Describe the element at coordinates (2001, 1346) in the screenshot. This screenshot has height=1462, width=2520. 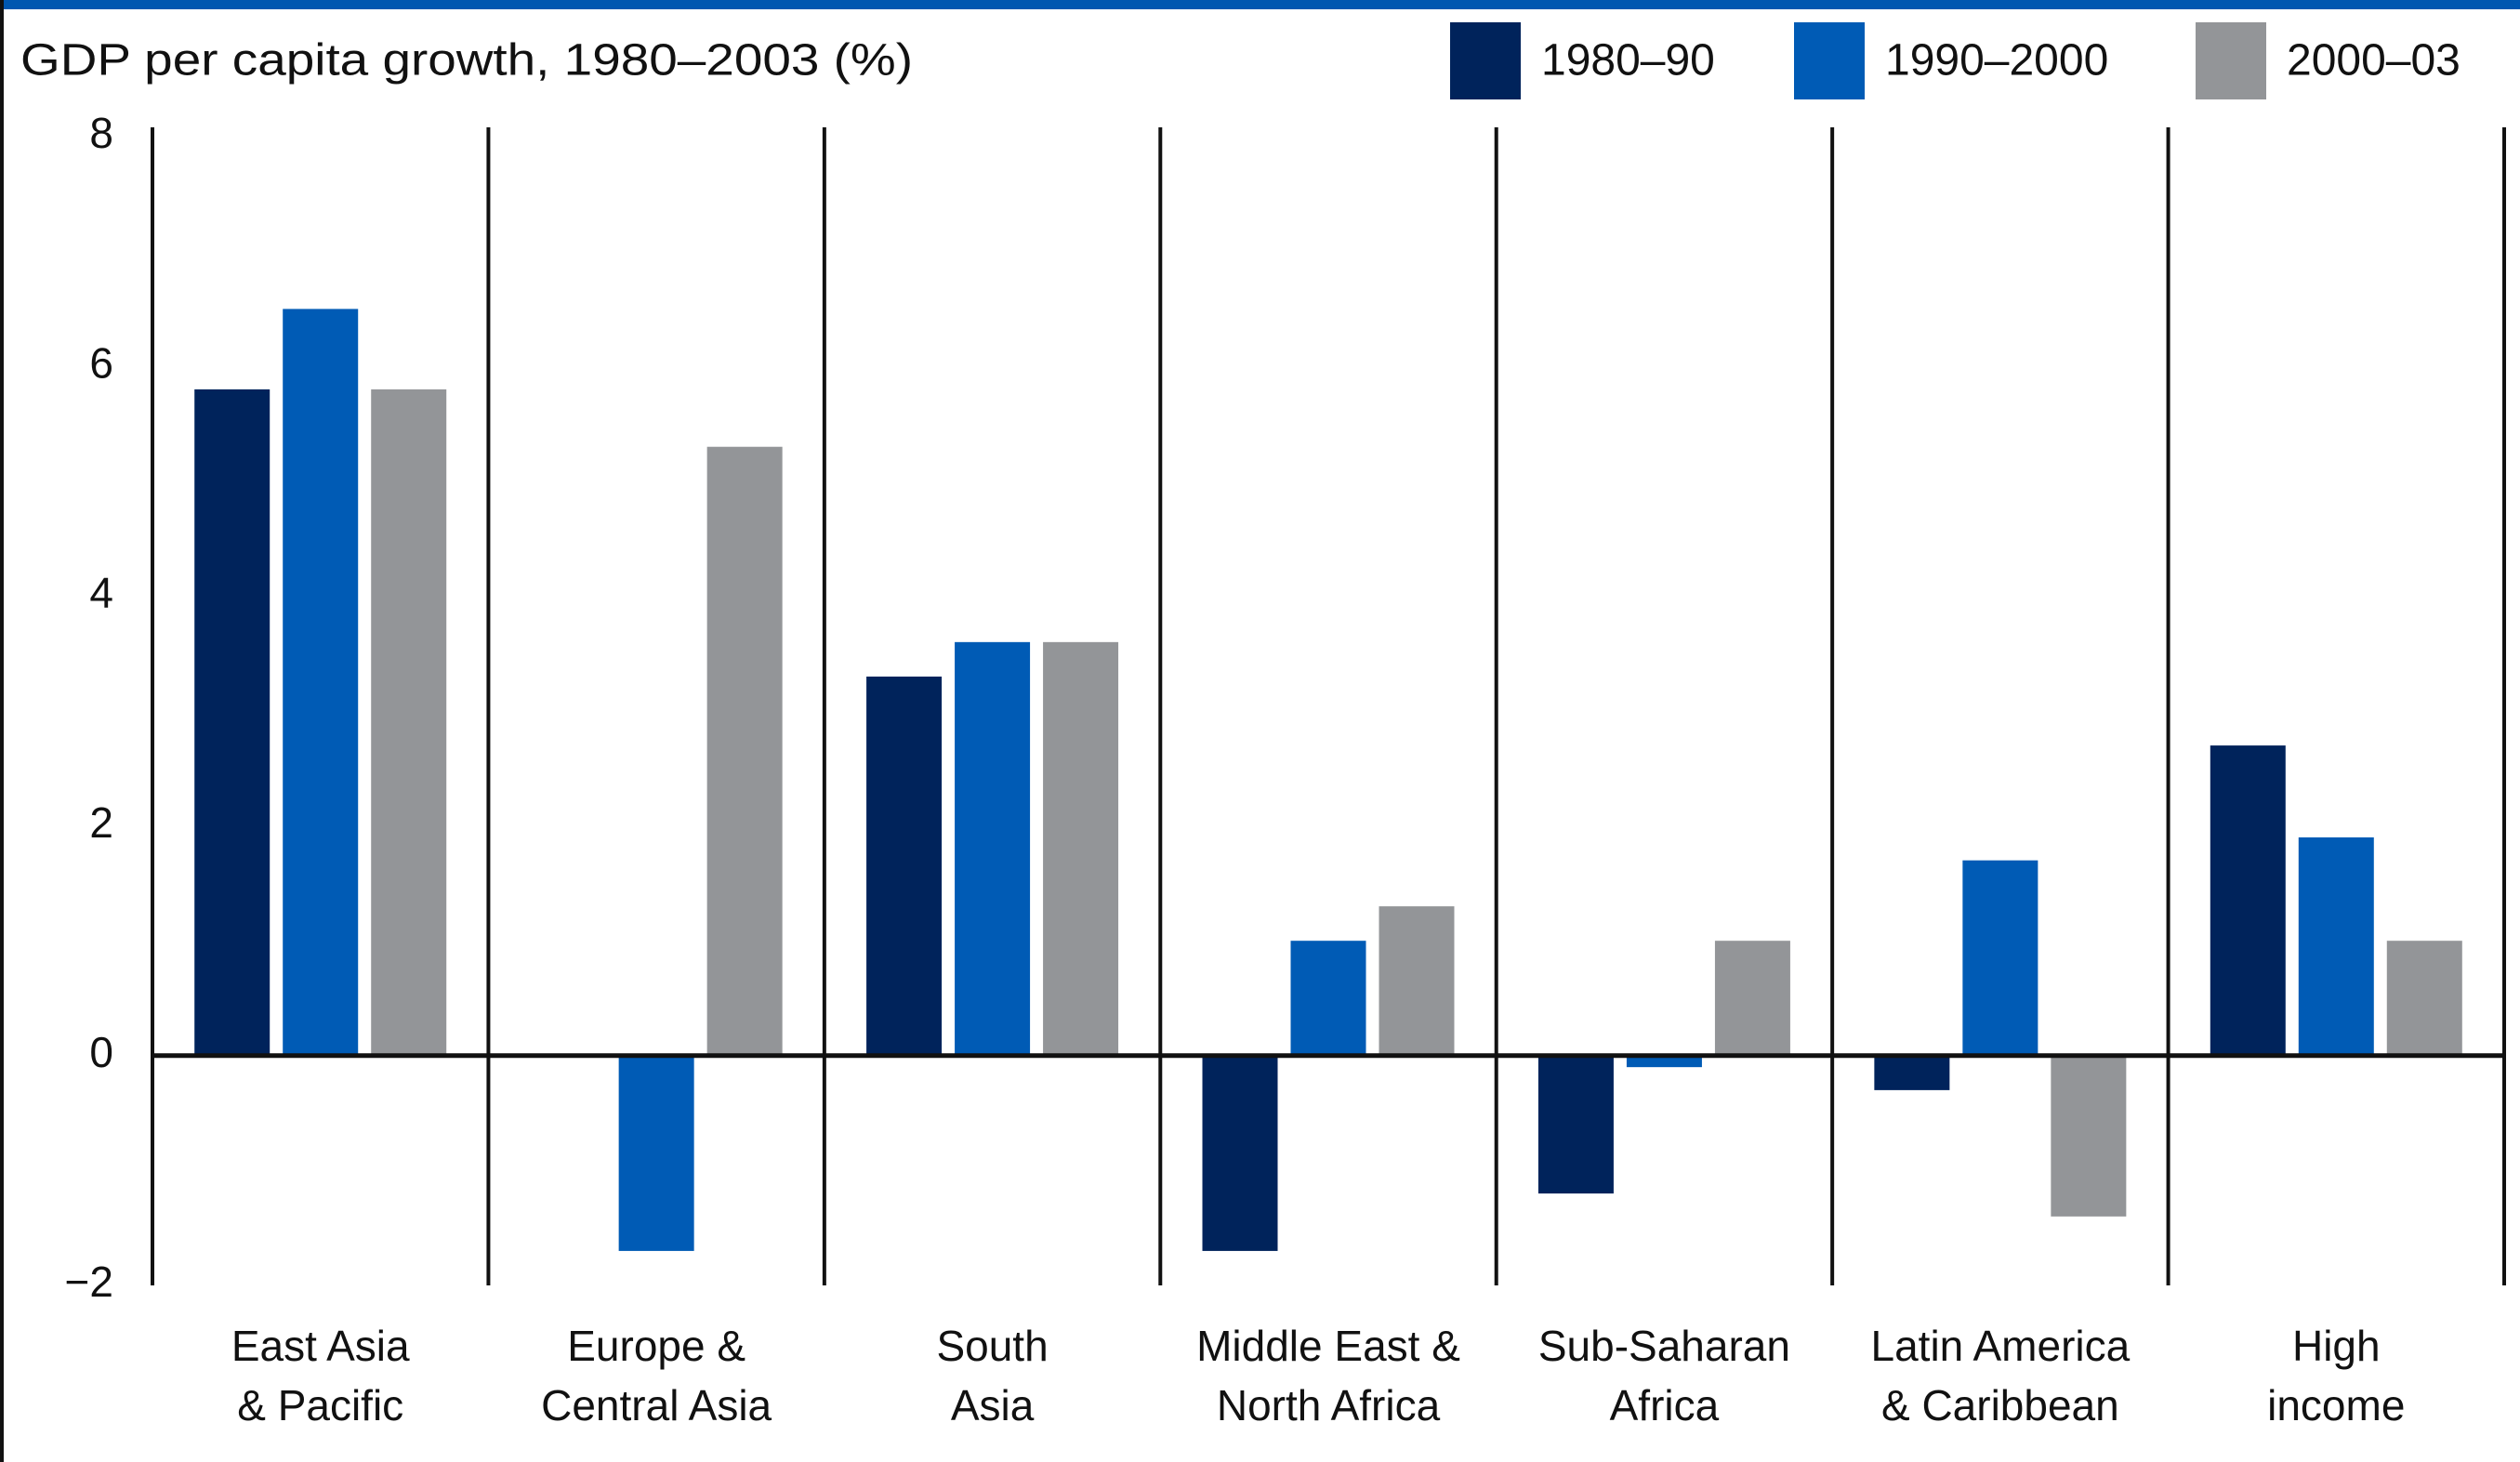
I see `x-tick-label: Latin America` at that location.